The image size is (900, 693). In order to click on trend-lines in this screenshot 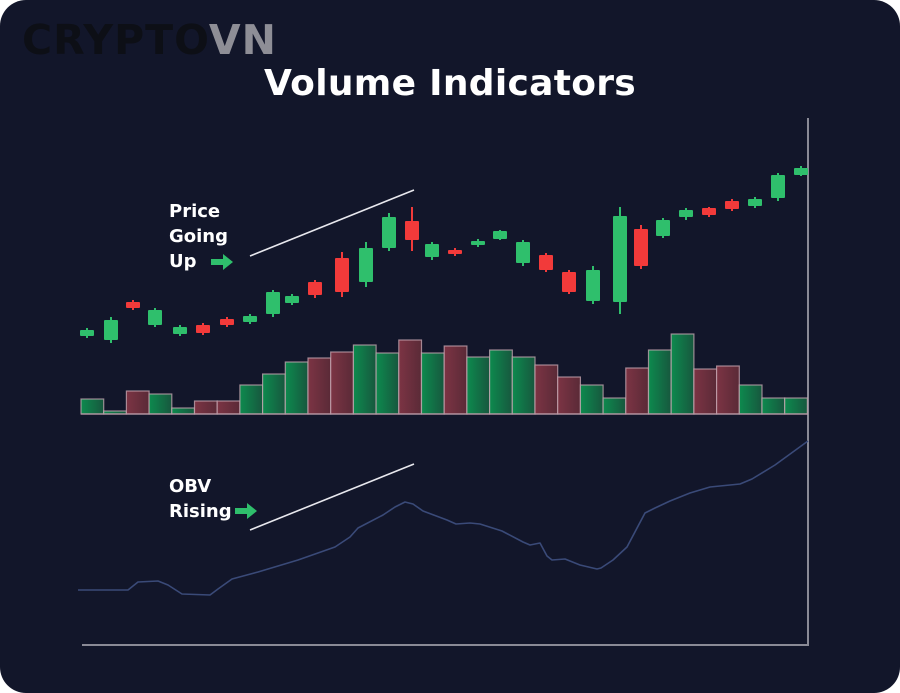, I will do `click(332, 360)`.